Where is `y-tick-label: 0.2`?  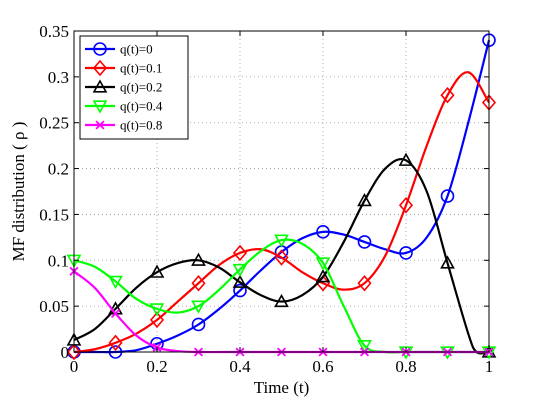 y-tick-label: 0.2 is located at coordinates (58, 169).